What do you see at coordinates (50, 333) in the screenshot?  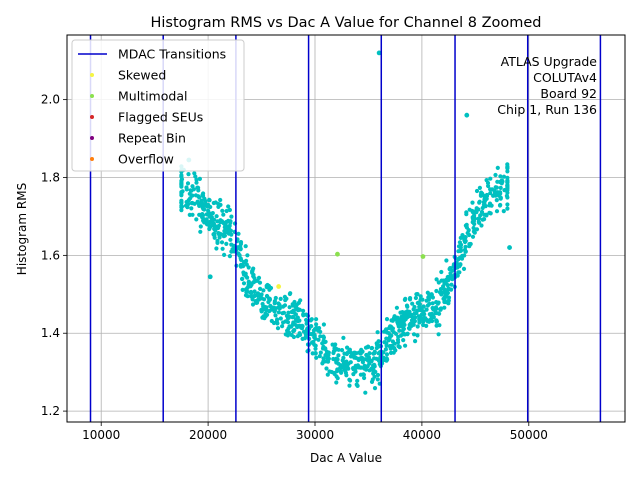 I see `y-tick-label-1: 1.4` at bounding box center [50, 333].